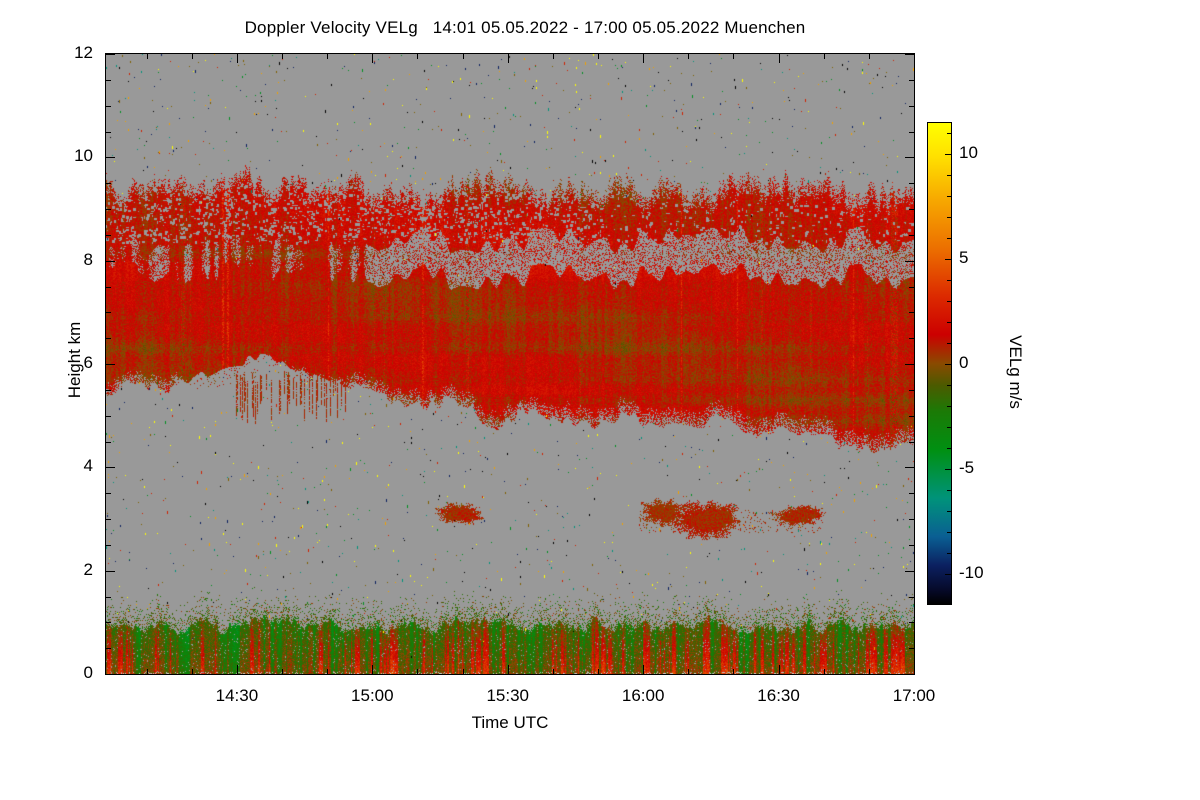 The image size is (1200, 800). I want to click on x-axis-tick-label: 16:00, so click(643, 695).